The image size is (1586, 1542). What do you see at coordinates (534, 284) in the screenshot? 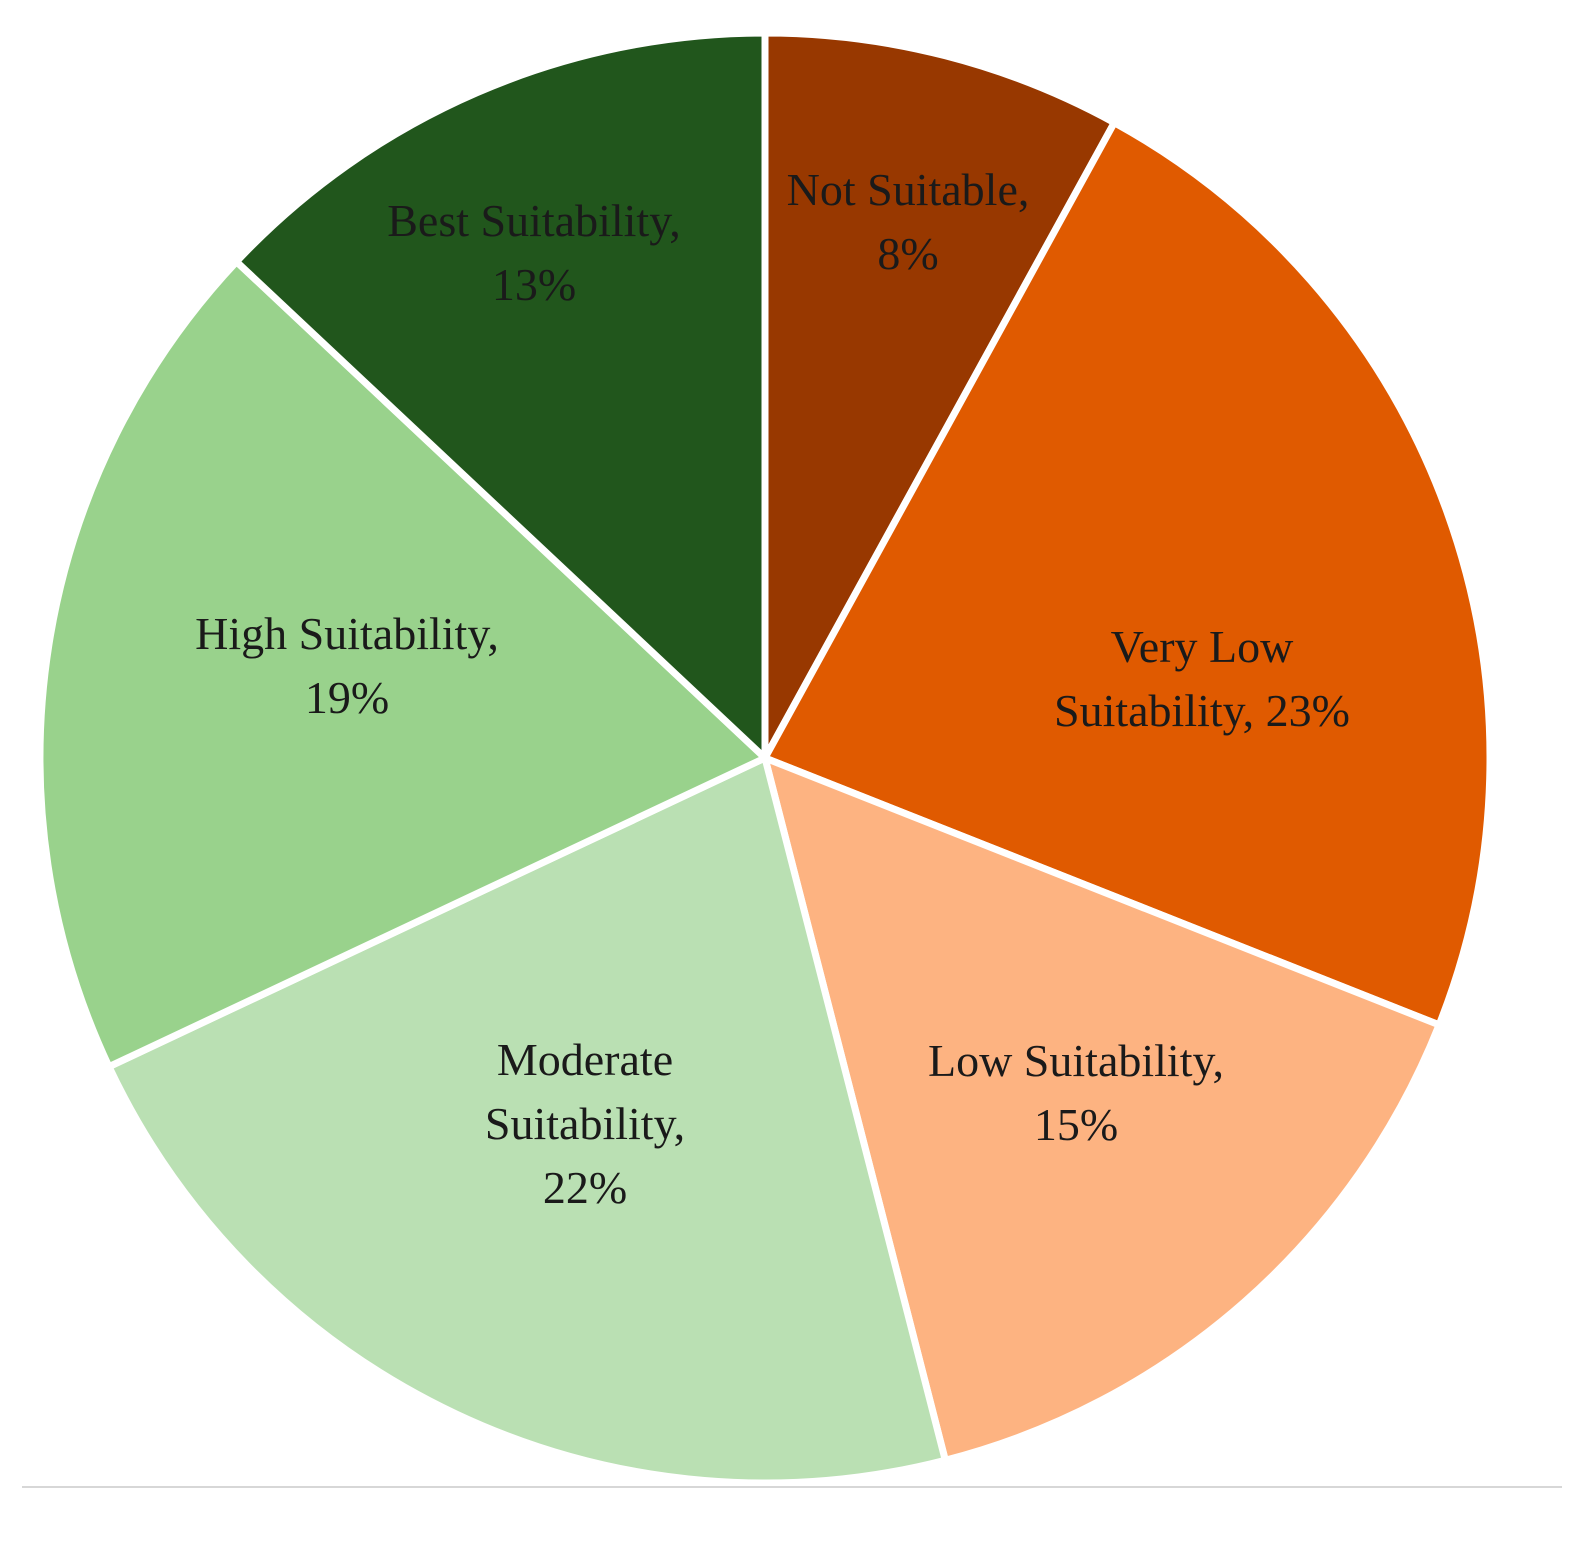
I see `data-label-line: 13%` at bounding box center [534, 284].